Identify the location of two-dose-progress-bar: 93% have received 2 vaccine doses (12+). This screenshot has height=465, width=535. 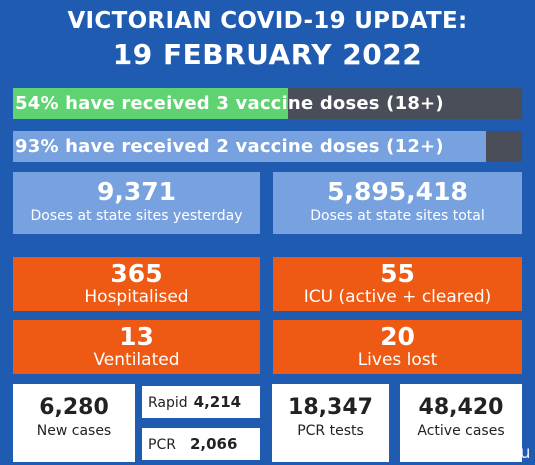
(267, 146).